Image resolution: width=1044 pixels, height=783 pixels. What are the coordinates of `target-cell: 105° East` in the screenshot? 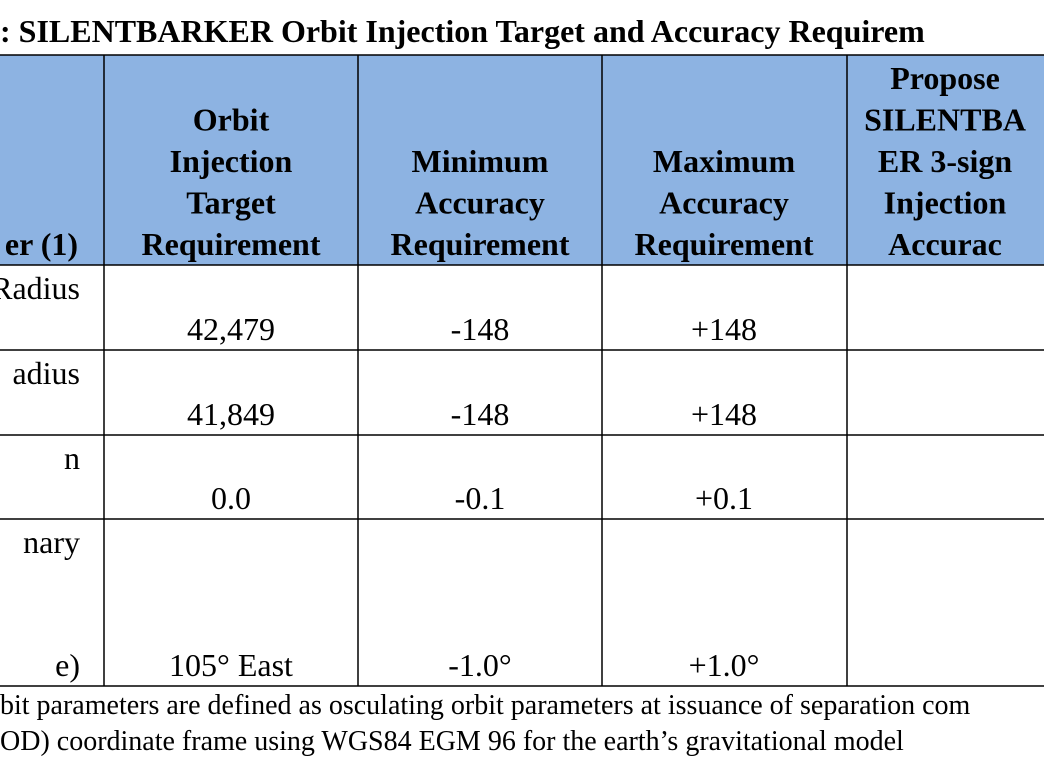 It's located at (231, 665).